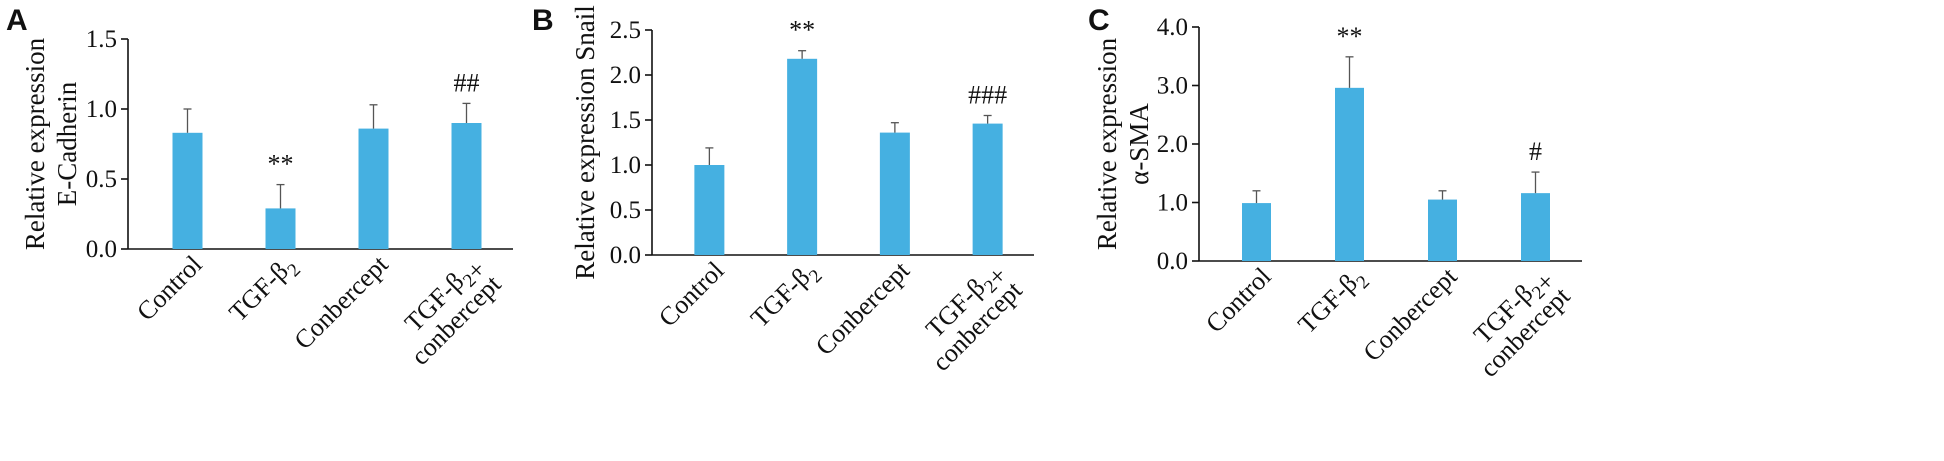 Image resolution: width=1944 pixels, height=461 pixels. Describe the element at coordinates (625, 30) in the screenshot. I see `y-tick-label: 2.5` at that location.